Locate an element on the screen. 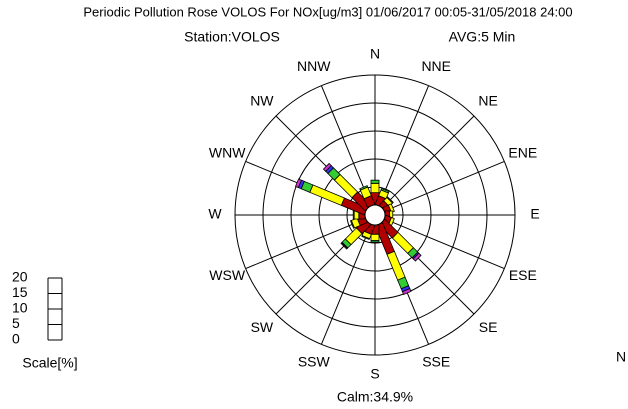 Image resolution: width=628 pixels, height=409 pixels. direction-label: W is located at coordinates (215, 214).